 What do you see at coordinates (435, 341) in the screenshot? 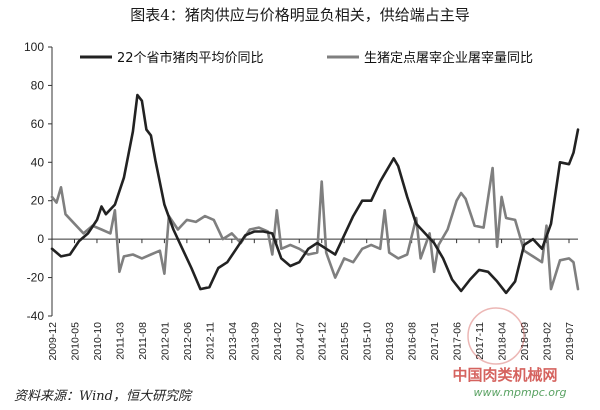
I see `x-tick-label: 2017-01` at bounding box center [435, 341].